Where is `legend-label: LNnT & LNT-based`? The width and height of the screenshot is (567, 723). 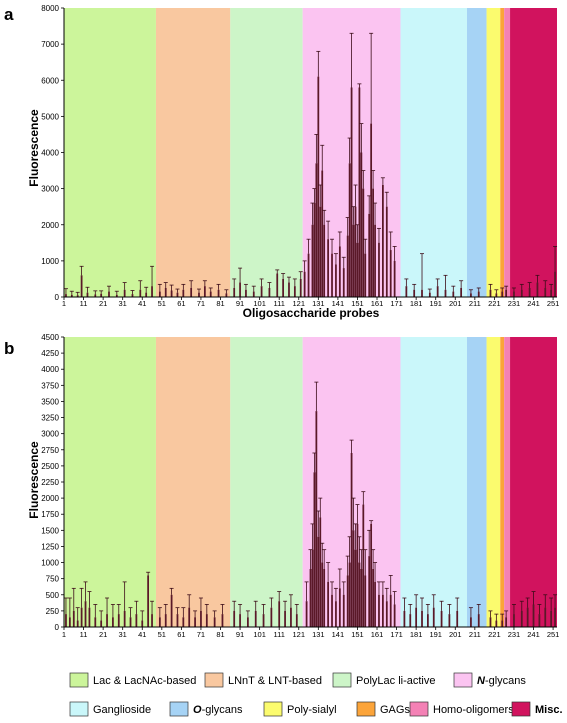 legend-label: LNnT & LNT-based is located at coordinates (275, 681).